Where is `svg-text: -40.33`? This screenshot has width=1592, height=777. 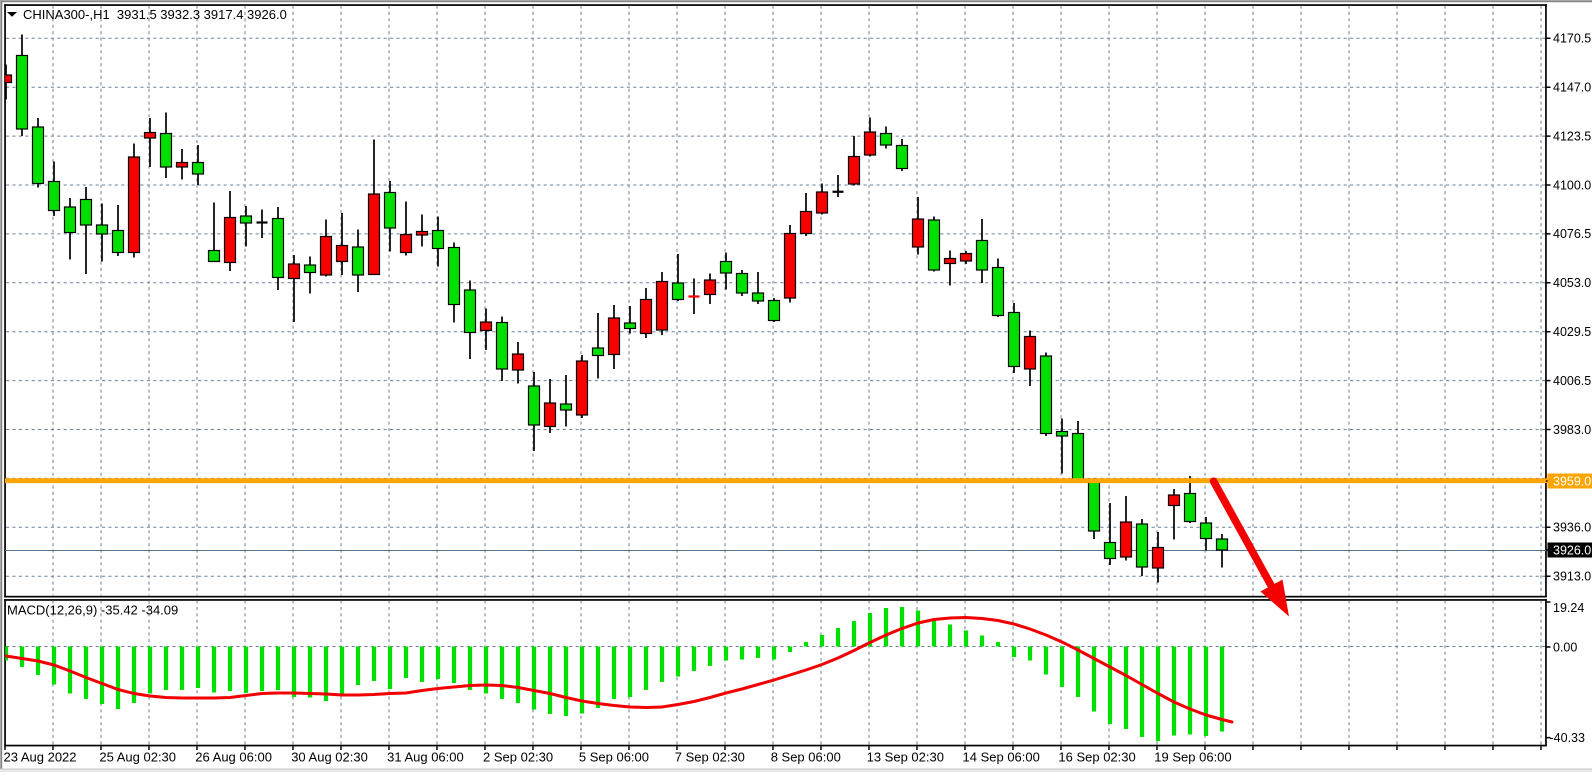 svg-text: -40.33 is located at coordinates (1567, 738).